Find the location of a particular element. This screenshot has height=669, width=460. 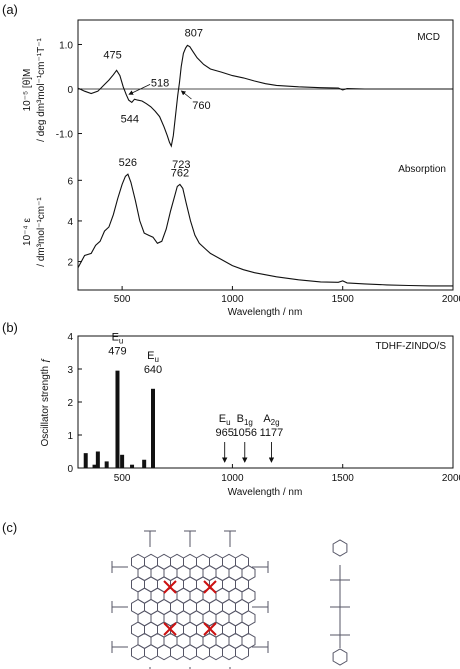

state-symbol-965: Eu is located at coordinates (225, 420).